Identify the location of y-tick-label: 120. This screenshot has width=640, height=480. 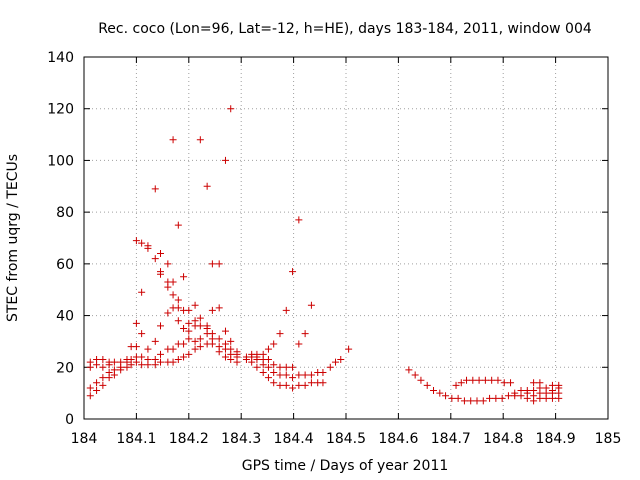
(60, 110).